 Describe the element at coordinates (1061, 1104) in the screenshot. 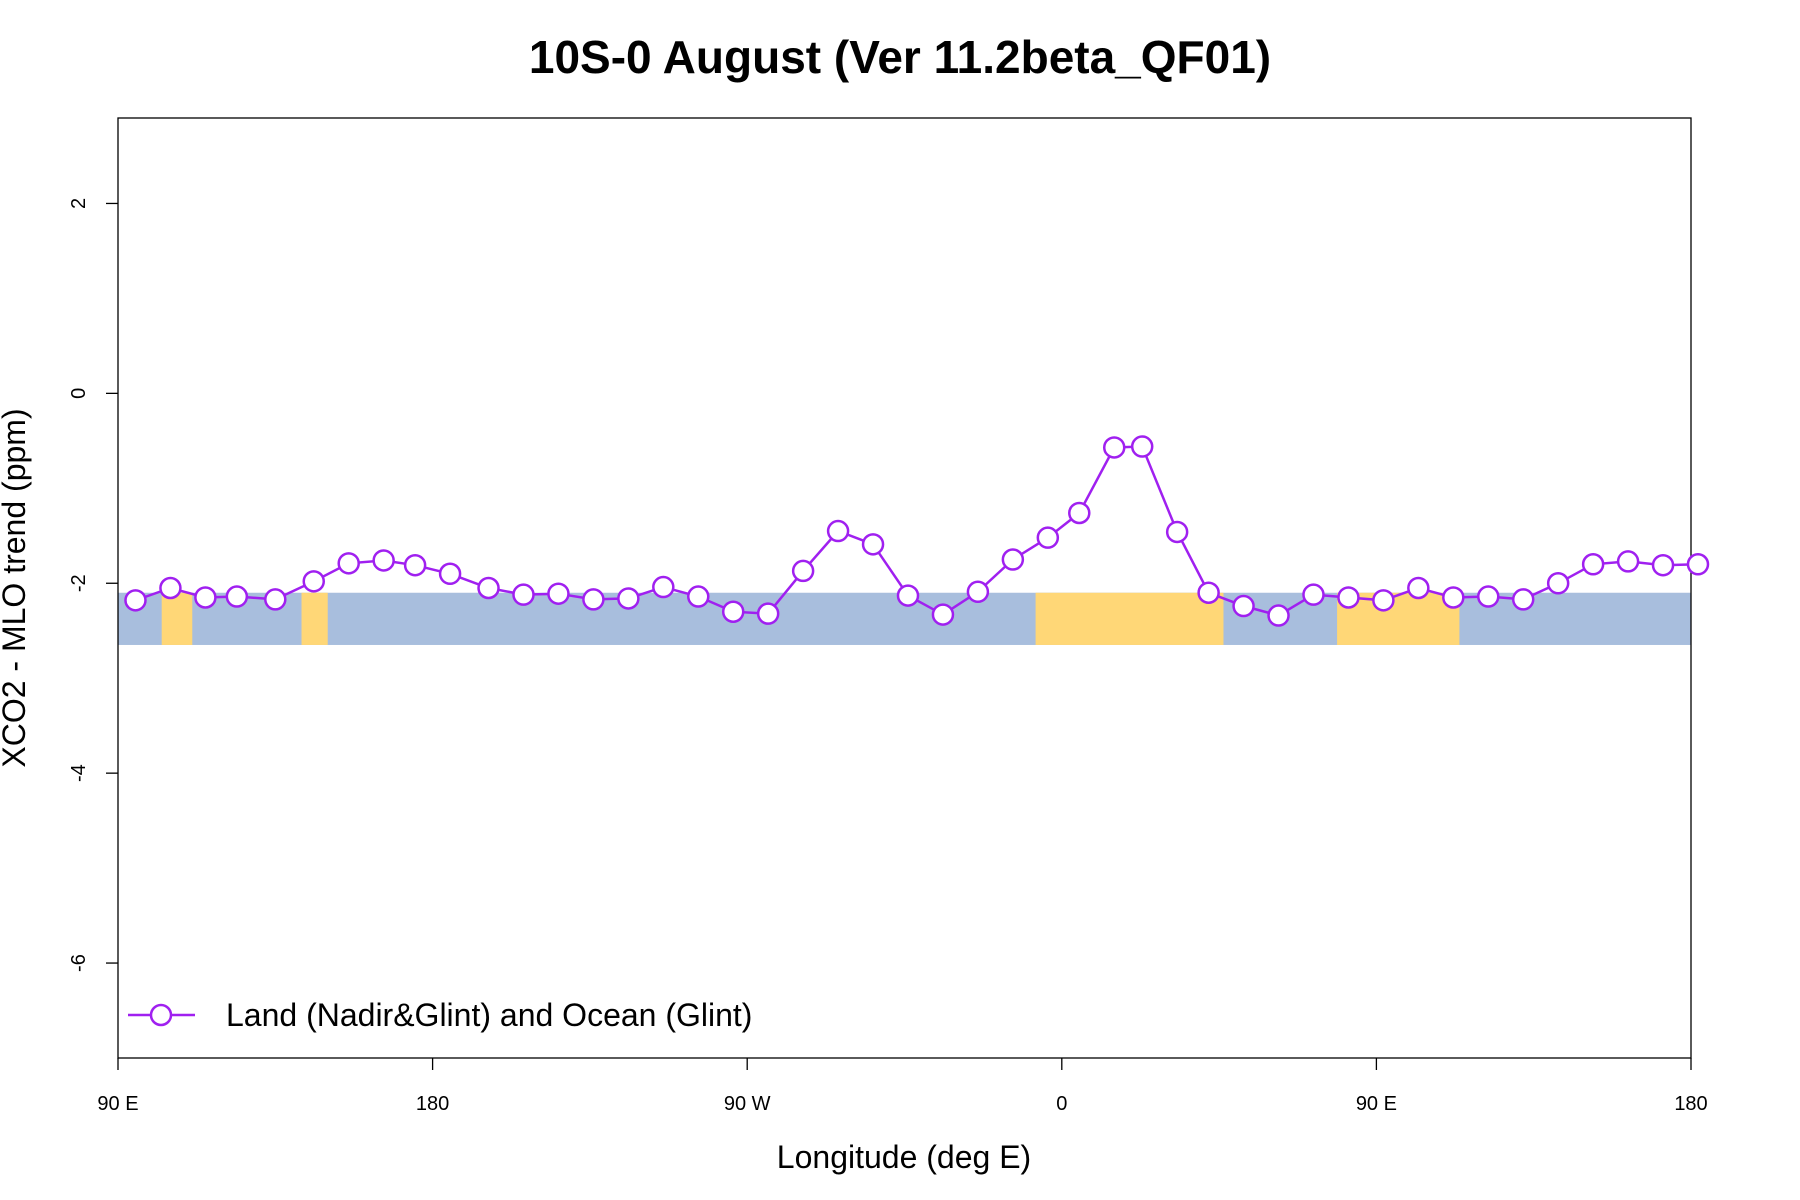

I see `x-tick-label: 0` at that location.